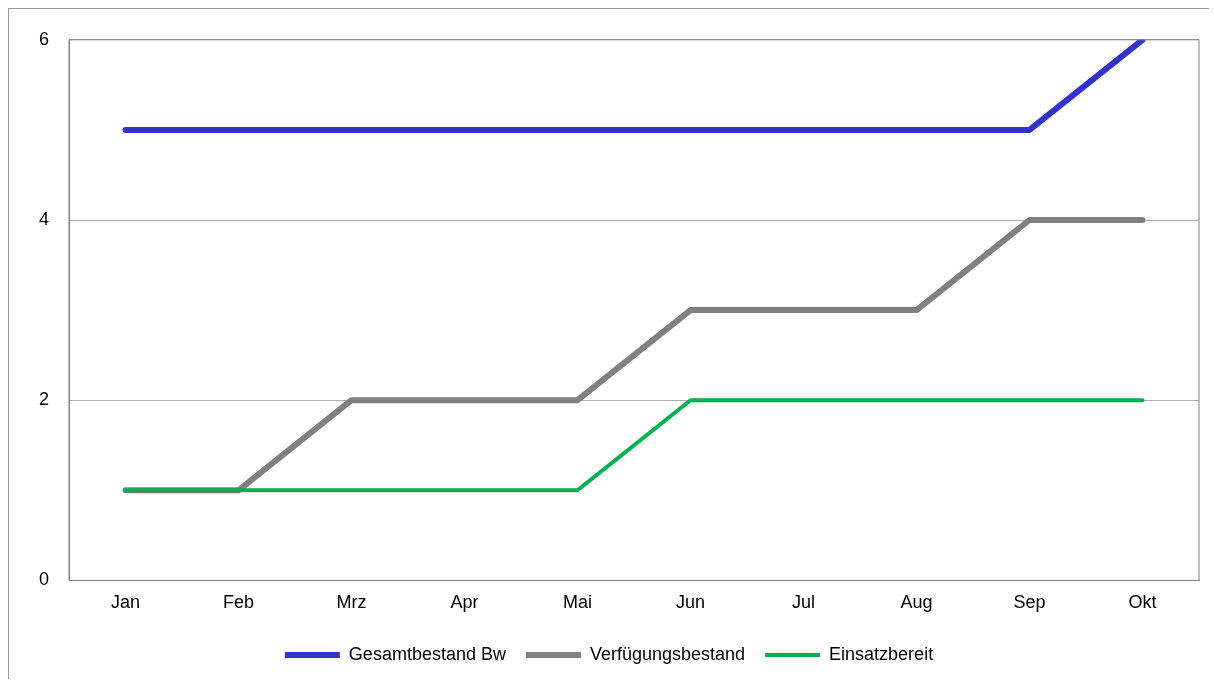  I want to click on legend-label: Einsatzbereit, so click(881, 653).